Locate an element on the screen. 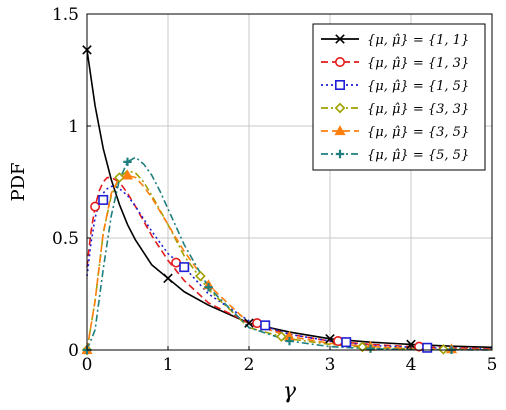 The image size is (506, 410). legend-label: {μ, μ̂} = {1, 5} is located at coordinates (418, 86).